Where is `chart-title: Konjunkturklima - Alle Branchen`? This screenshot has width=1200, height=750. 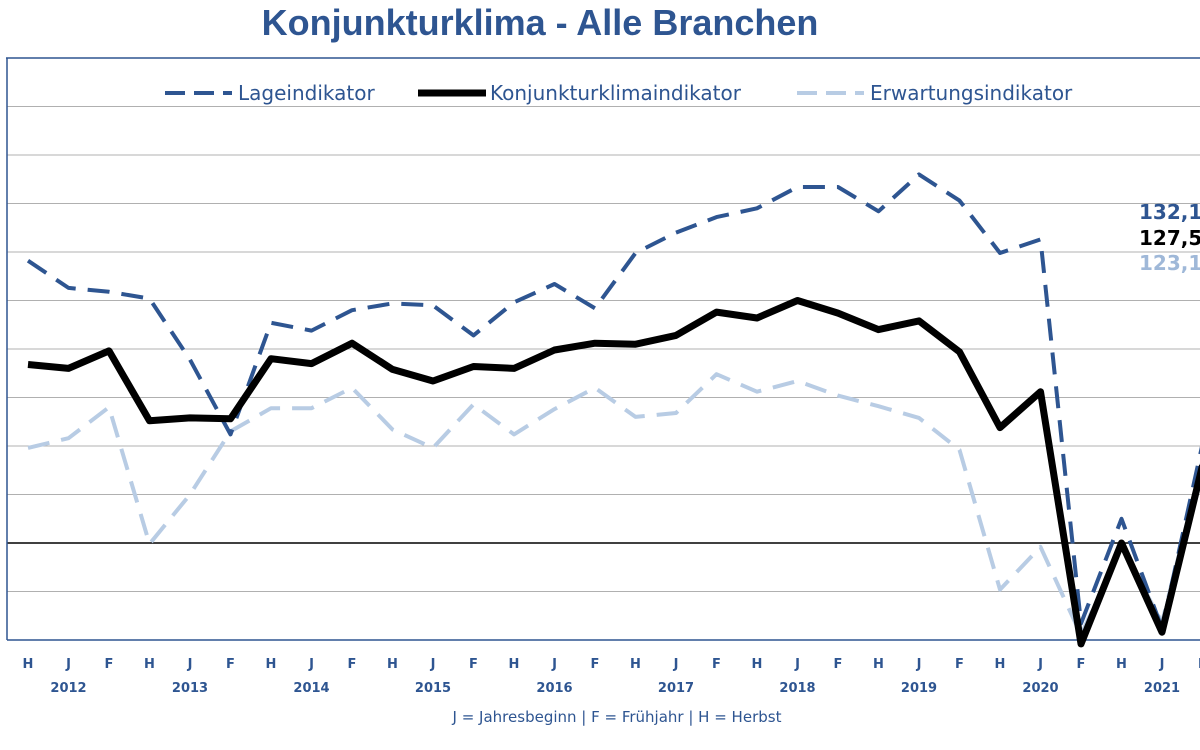
chart-title: Konjunkturklima - Alle Branchen is located at coordinates (540, 22).